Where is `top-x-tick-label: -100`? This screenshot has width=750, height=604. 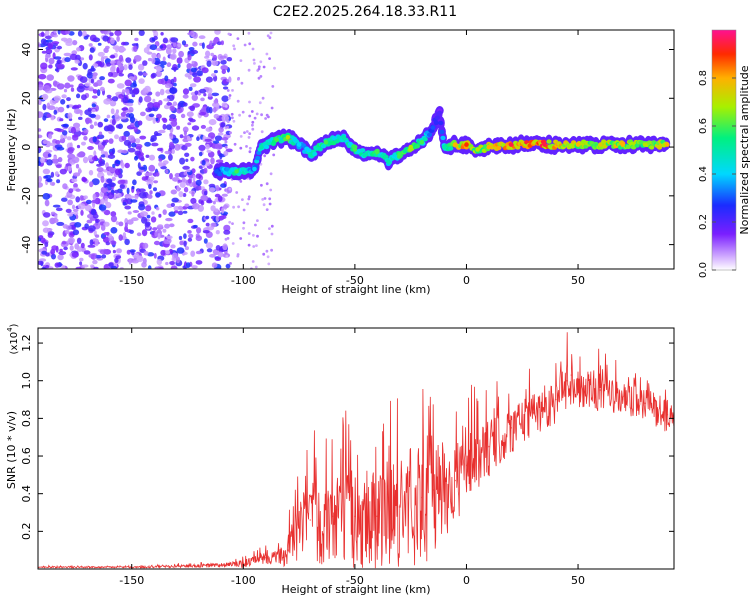
top-x-tick-label: -100 is located at coordinates (243, 280).